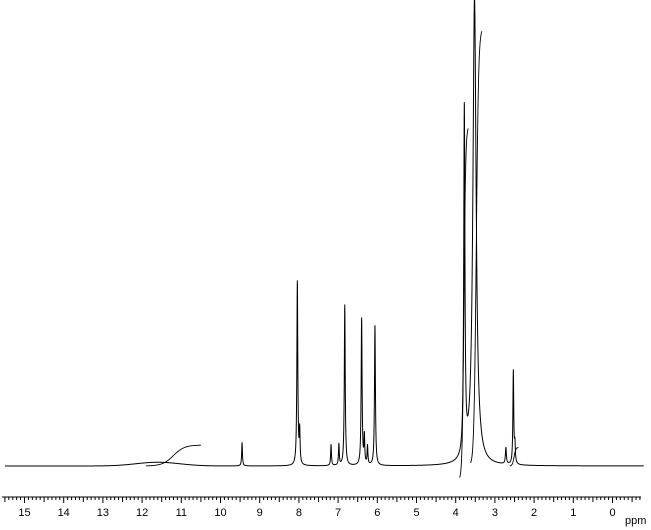 Image resolution: width=651 pixels, height=530 pixels. What do you see at coordinates (260, 513) in the screenshot?
I see `x-tick-label-9: 9` at bounding box center [260, 513].